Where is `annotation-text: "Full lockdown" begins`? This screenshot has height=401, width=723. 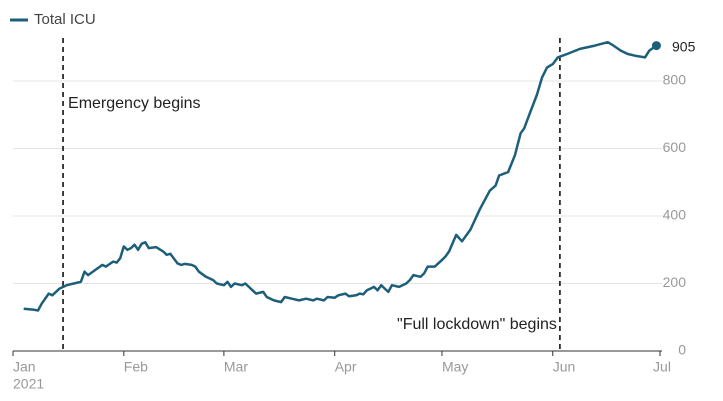 annotation-text: "Full lockdown" begins is located at coordinates (477, 324).